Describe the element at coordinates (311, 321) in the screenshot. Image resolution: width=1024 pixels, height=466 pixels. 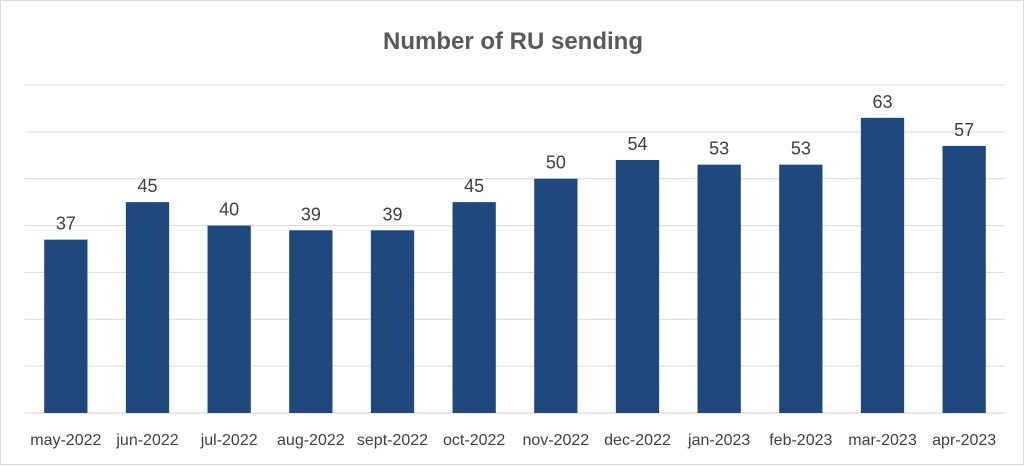
I see `bar-aug-2022` at that location.